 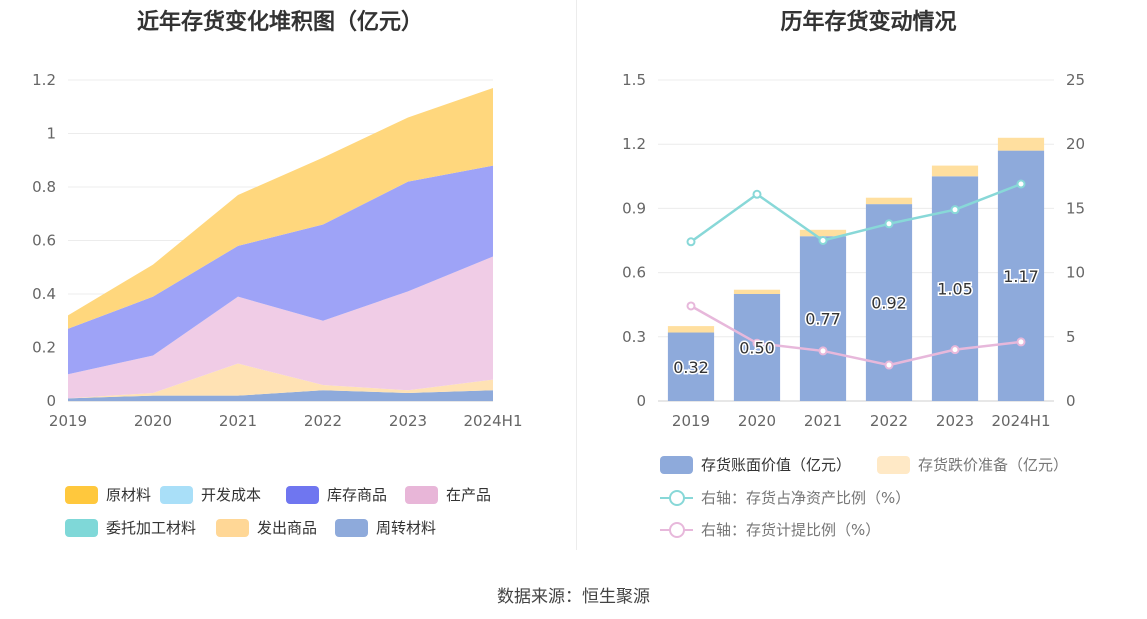 I want to click on y2-tick-label: 15, so click(x=1075, y=208).